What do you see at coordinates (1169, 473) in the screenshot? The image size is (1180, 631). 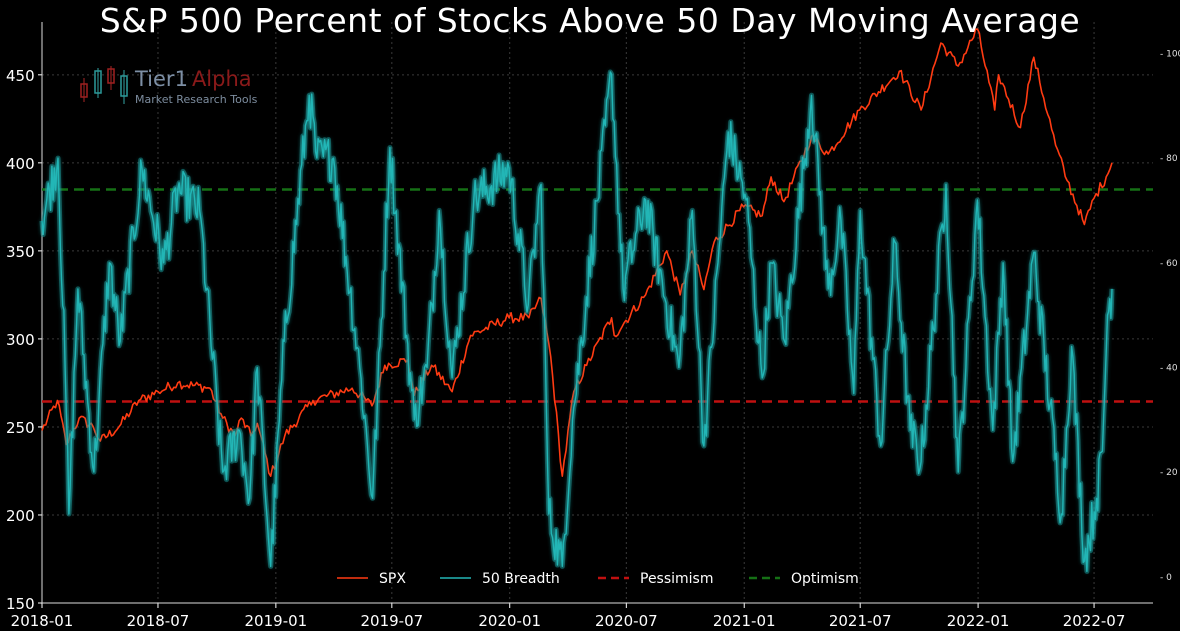 I see `y-tick-label-right: - 20` at bounding box center [1169, 473].